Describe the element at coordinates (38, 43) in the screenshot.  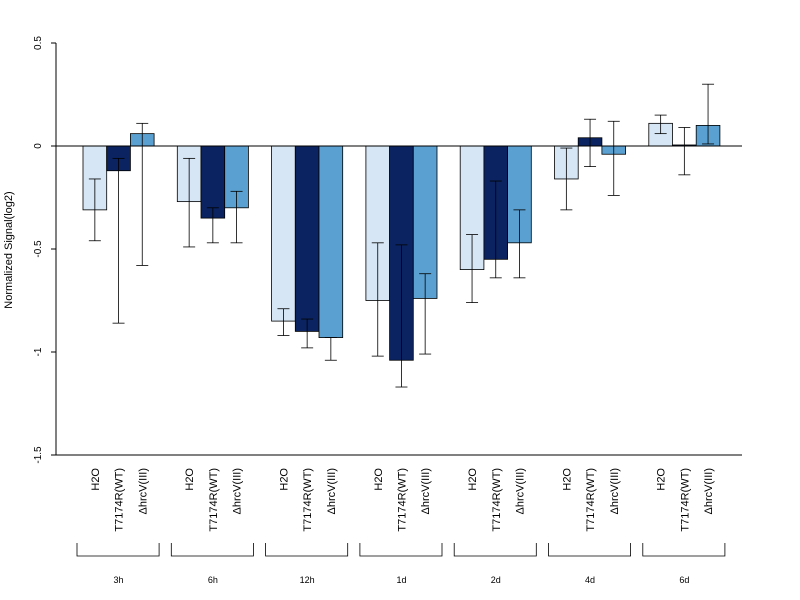
I see `y-tick-label: 0.5` at that location.